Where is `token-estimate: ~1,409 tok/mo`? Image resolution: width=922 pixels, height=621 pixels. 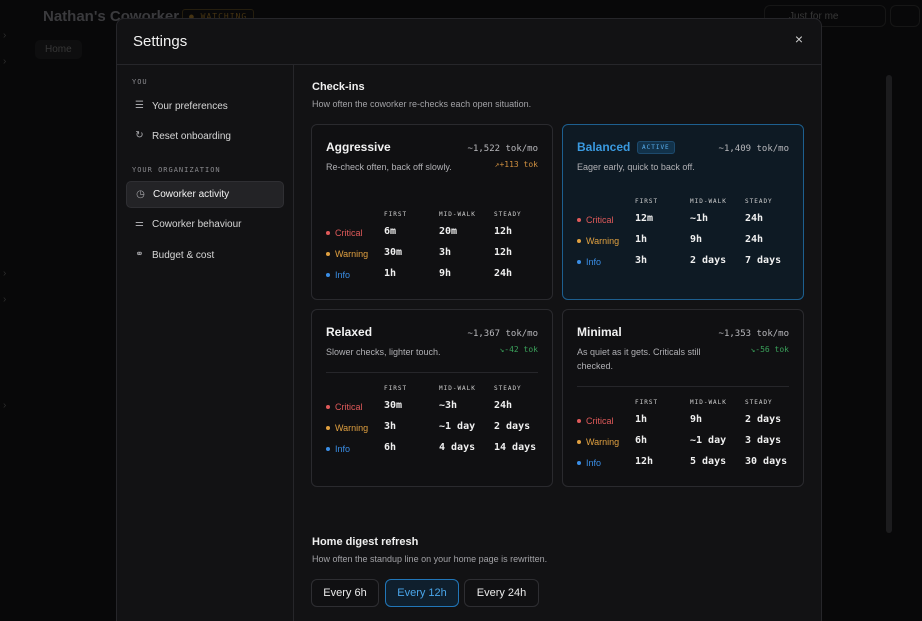
token-estimate: ~1,409 tok/mo is located at coordinates (753, 149).